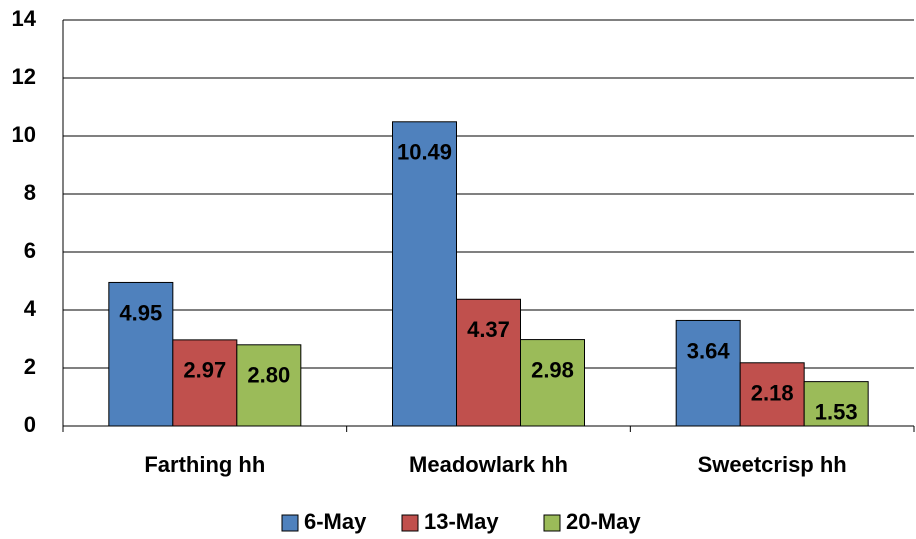  Describe the element at coordinates (488, 329) in the screenshot. I see `value-label: 4.37` at that location.